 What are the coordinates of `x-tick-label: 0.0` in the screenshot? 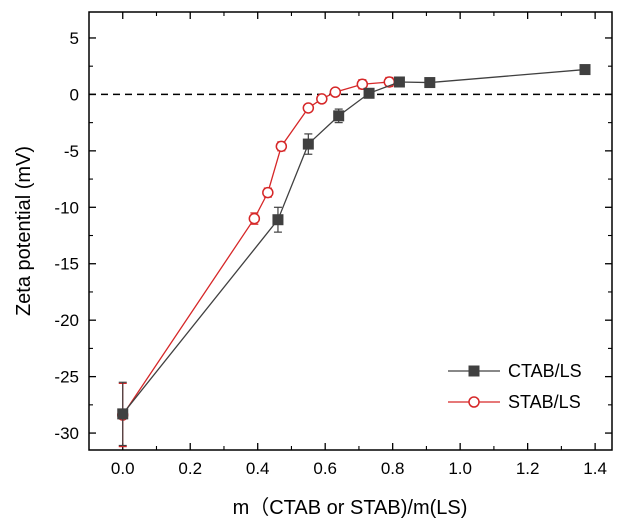 It's located at (123, 468).